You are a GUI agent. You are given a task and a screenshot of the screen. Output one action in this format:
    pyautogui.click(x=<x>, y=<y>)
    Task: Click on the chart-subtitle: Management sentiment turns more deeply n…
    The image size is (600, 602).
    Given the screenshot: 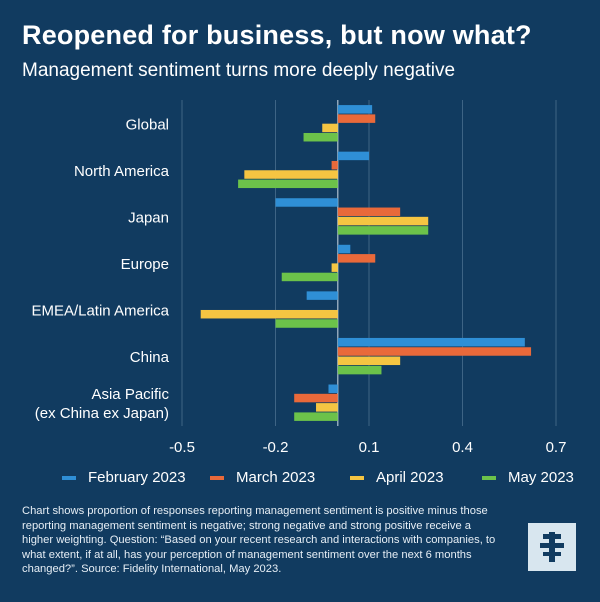 What is the action you would take?
    pyautogui.click(x=239, y=70)
    